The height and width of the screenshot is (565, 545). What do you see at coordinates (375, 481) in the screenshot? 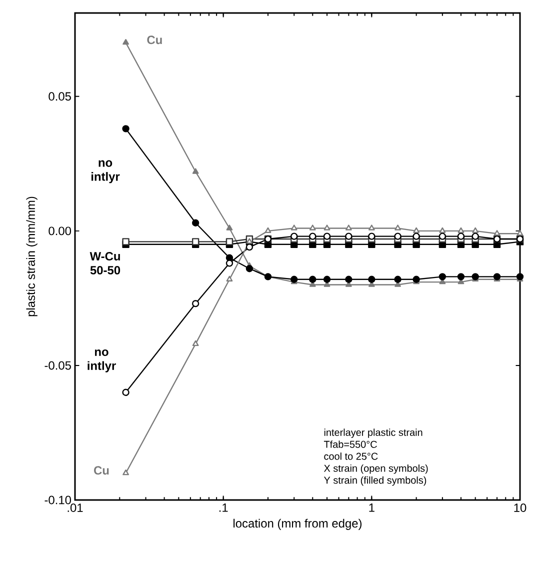
I see `annotation: Y strain (filled symbols)` at bounding box center [375, 481].